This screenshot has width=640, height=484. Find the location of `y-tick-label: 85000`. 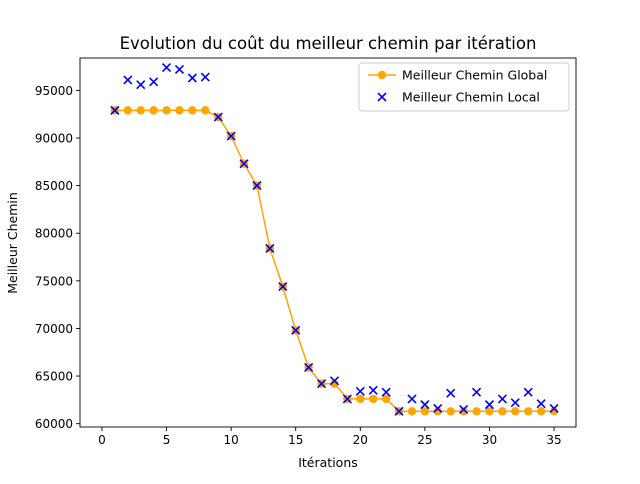

y-tick-label: 85000 is located at coordinates (54, 186).